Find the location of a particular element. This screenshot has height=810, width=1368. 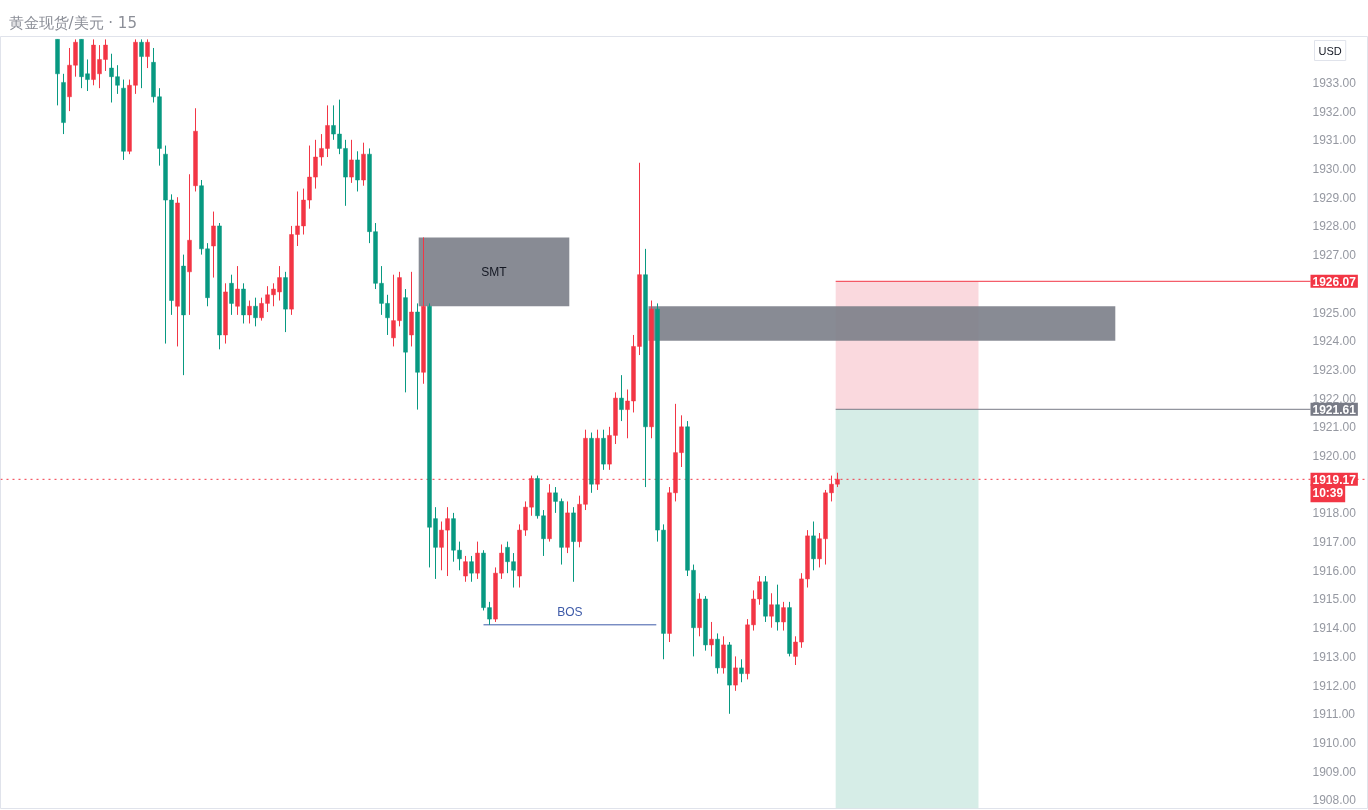

y-tick-label: 1927.00 is located at coordinates (1334, 255).